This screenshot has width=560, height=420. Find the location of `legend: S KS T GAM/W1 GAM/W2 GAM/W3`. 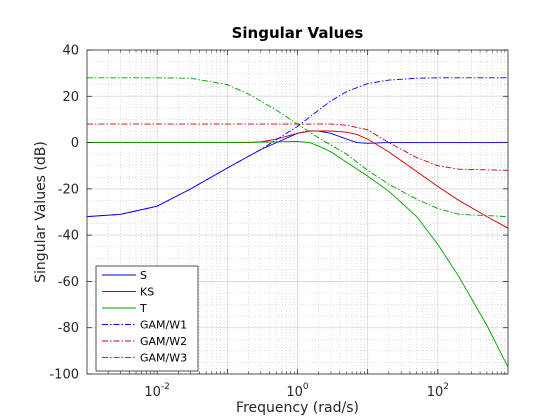

legend: S KS T GAM/W1 GAM/W2 GAM/W3 is located at coordinates (147, 318).